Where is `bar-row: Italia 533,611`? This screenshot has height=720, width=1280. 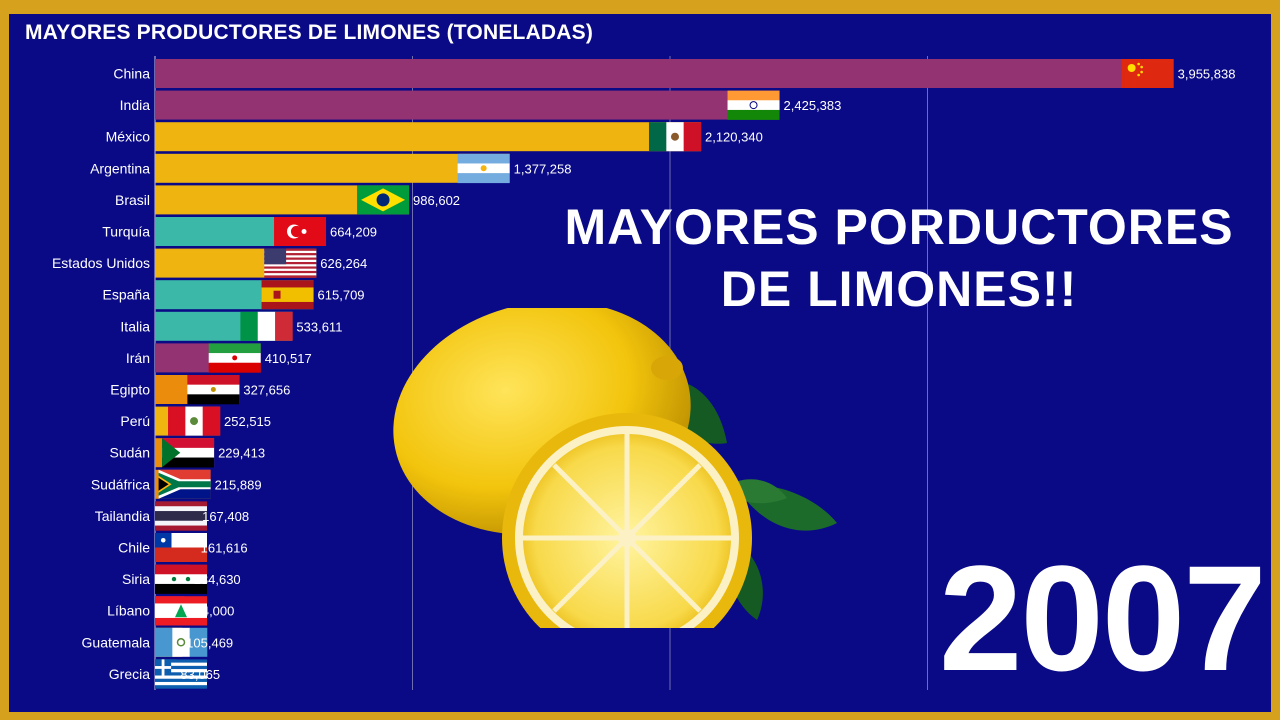 bar-row: Italia 533,611 is located at coordinates (231, 326).